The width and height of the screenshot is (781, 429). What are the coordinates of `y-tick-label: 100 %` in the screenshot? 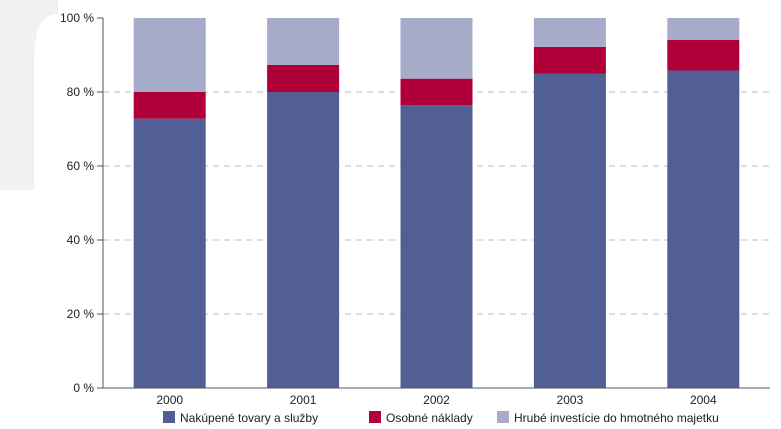 It's located at (77, 18).